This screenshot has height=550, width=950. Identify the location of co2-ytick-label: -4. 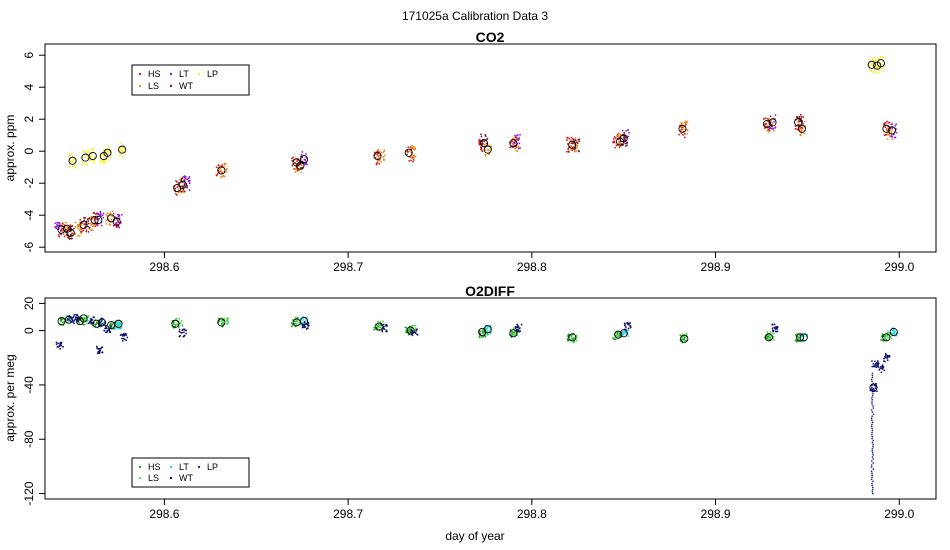
(29, 215).